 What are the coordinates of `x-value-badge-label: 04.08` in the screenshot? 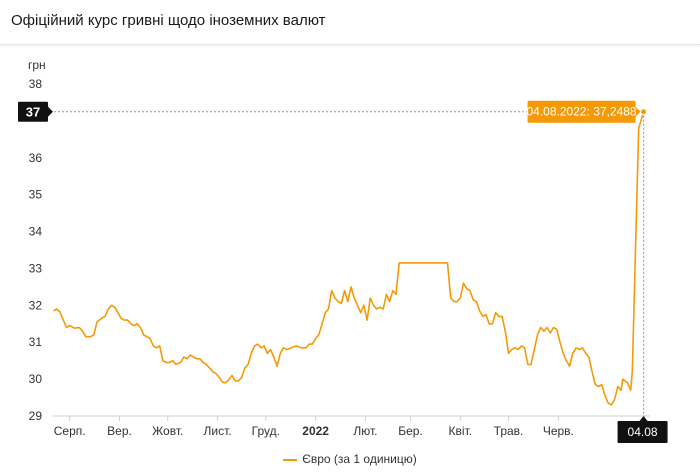 It's located at (643, 432).